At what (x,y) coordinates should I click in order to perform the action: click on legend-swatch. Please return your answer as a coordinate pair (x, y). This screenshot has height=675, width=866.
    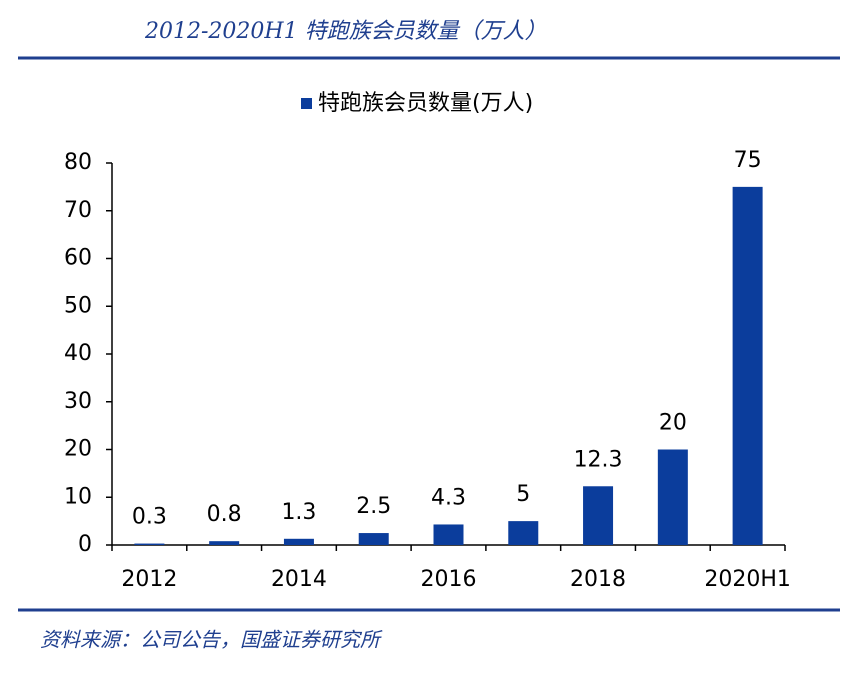
    Looking at the image, I should click on (306, 103).